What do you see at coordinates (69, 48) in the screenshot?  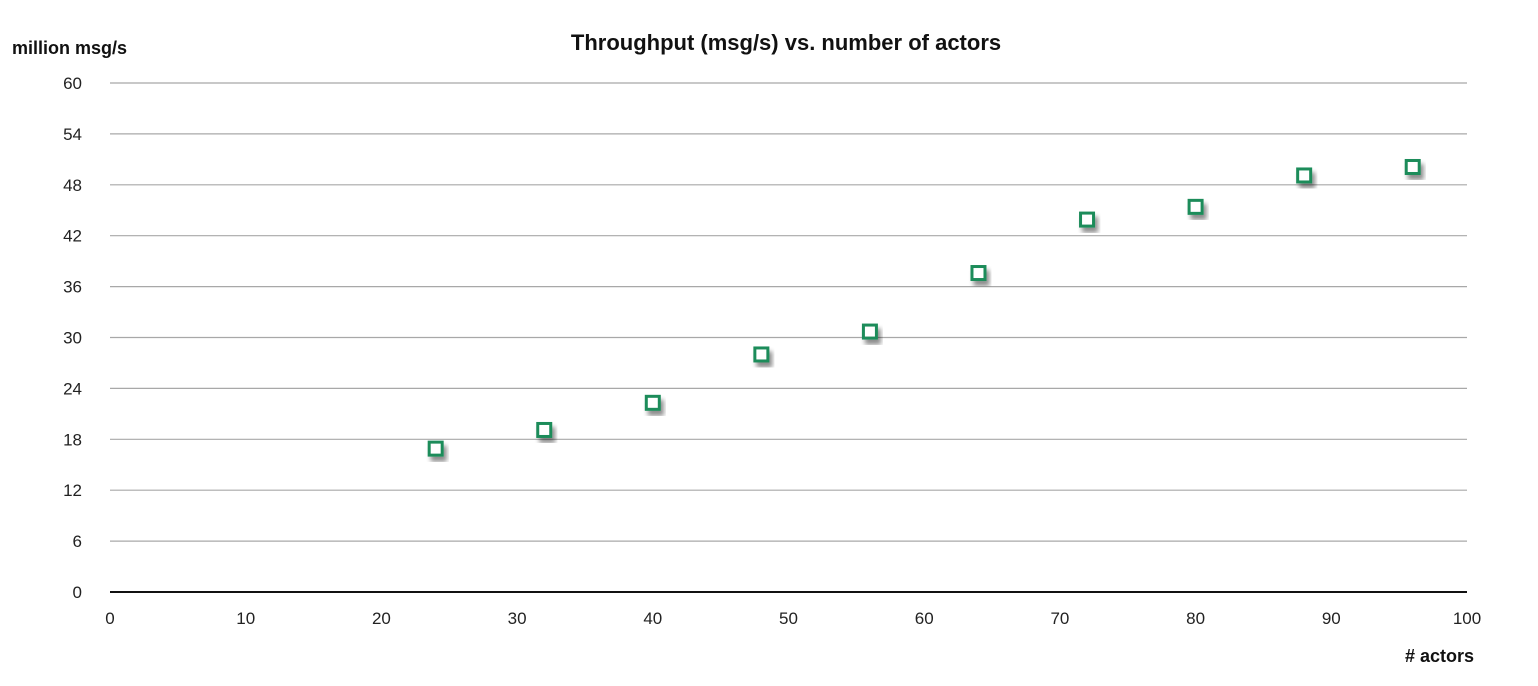 I see `y-axis-label: million msg/s` at bounding box center [69, 48].